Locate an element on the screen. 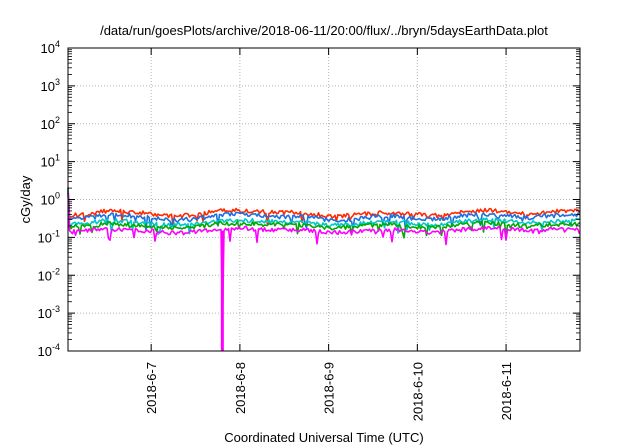 Image resolution: width=640 pixels, height=448 pixels. y-tick-label: 10⁻² is located at coordinates (49, 274).